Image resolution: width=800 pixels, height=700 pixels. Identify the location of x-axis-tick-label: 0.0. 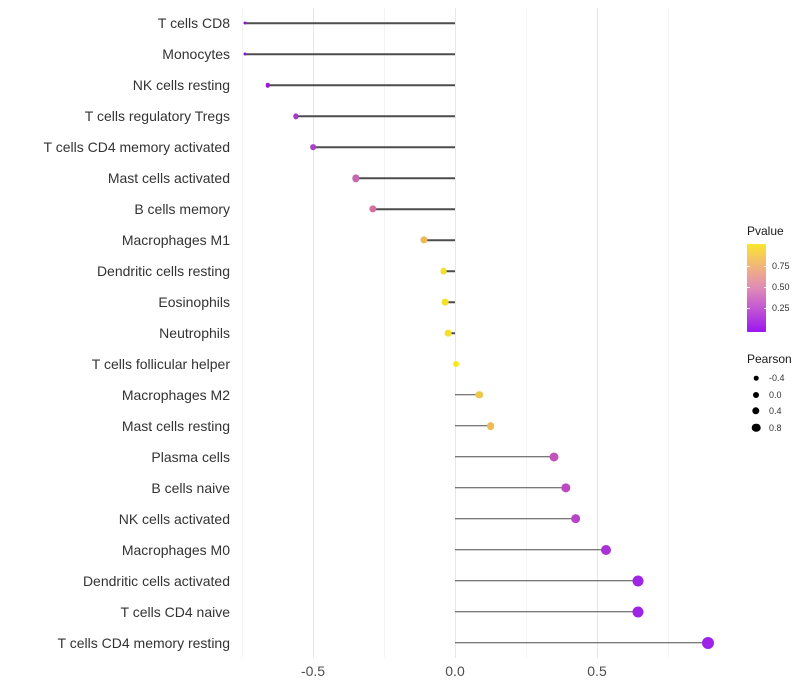
(455, 671).